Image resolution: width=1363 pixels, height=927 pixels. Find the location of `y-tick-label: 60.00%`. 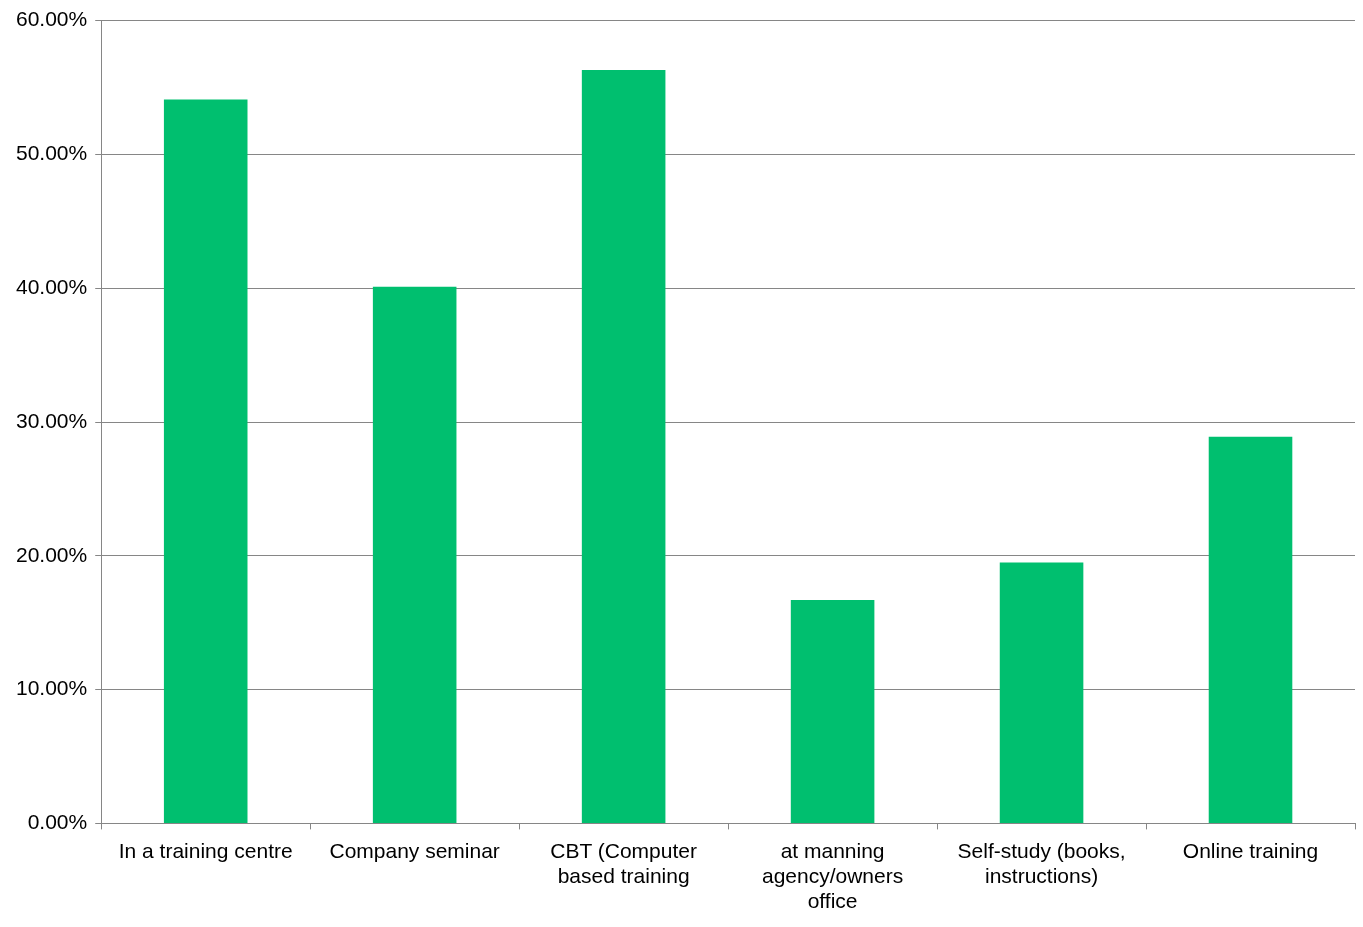

y-tick-label: 60.00% is located at coordinates (51, 19).